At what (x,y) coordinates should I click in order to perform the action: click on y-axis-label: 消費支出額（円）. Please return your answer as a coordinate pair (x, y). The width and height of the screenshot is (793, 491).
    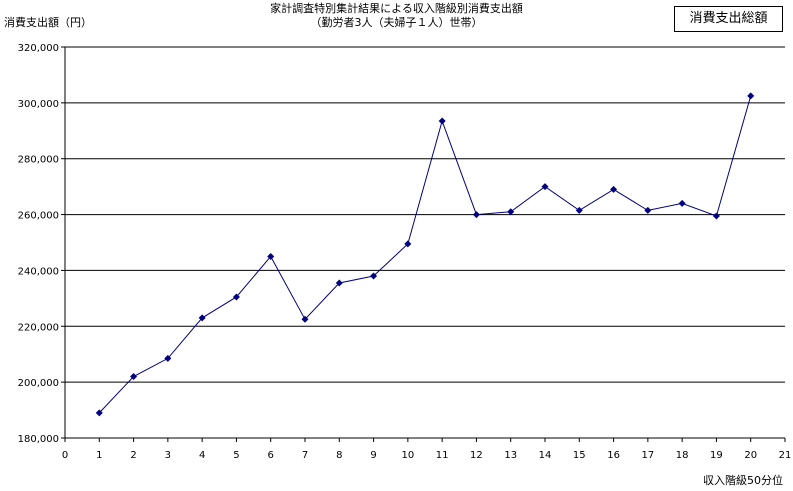
    Looking at the image, I should click on (48, 22).